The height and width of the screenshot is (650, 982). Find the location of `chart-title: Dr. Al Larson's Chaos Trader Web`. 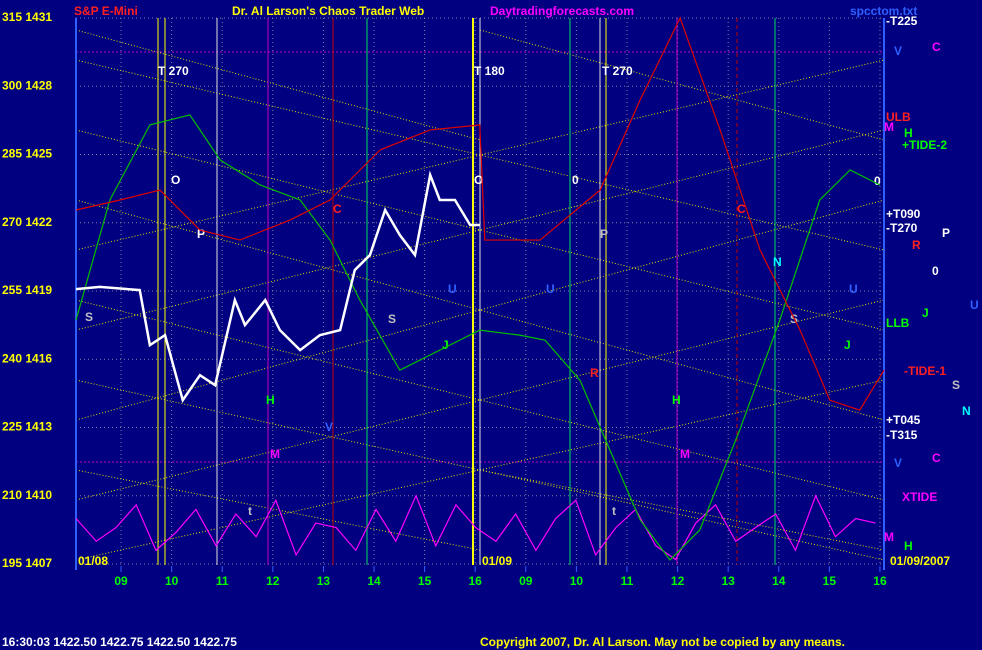

chart-title: Dr. Al Larson's Chaos Trader Web is located at coordinates (328, 11).